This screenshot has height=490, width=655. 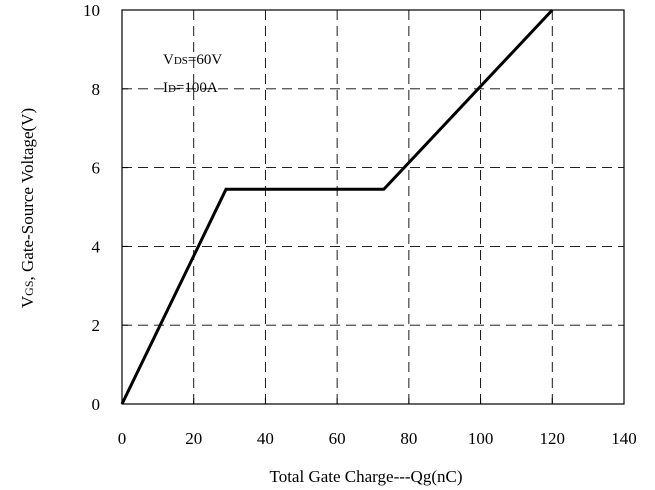 What do you see at coordinates (408, 438) in the screenshot?
I see `x-tick-label: 80` at bounding box center [408, 438].